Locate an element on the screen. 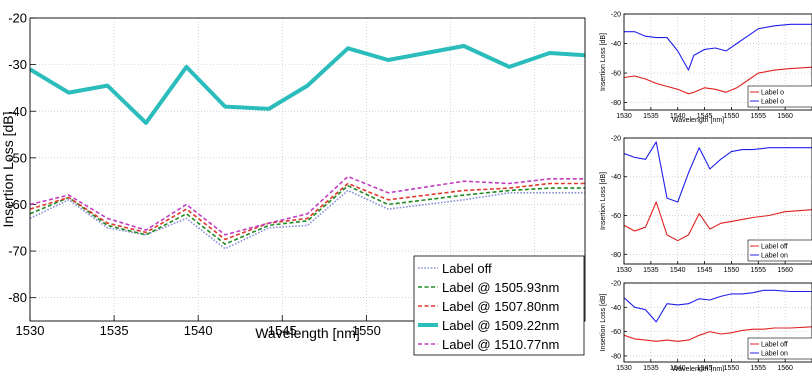 The width and height of the screenshot is (812, 372). legend-label: Label @ 1507.80nm is located at coordinates (500, 306).